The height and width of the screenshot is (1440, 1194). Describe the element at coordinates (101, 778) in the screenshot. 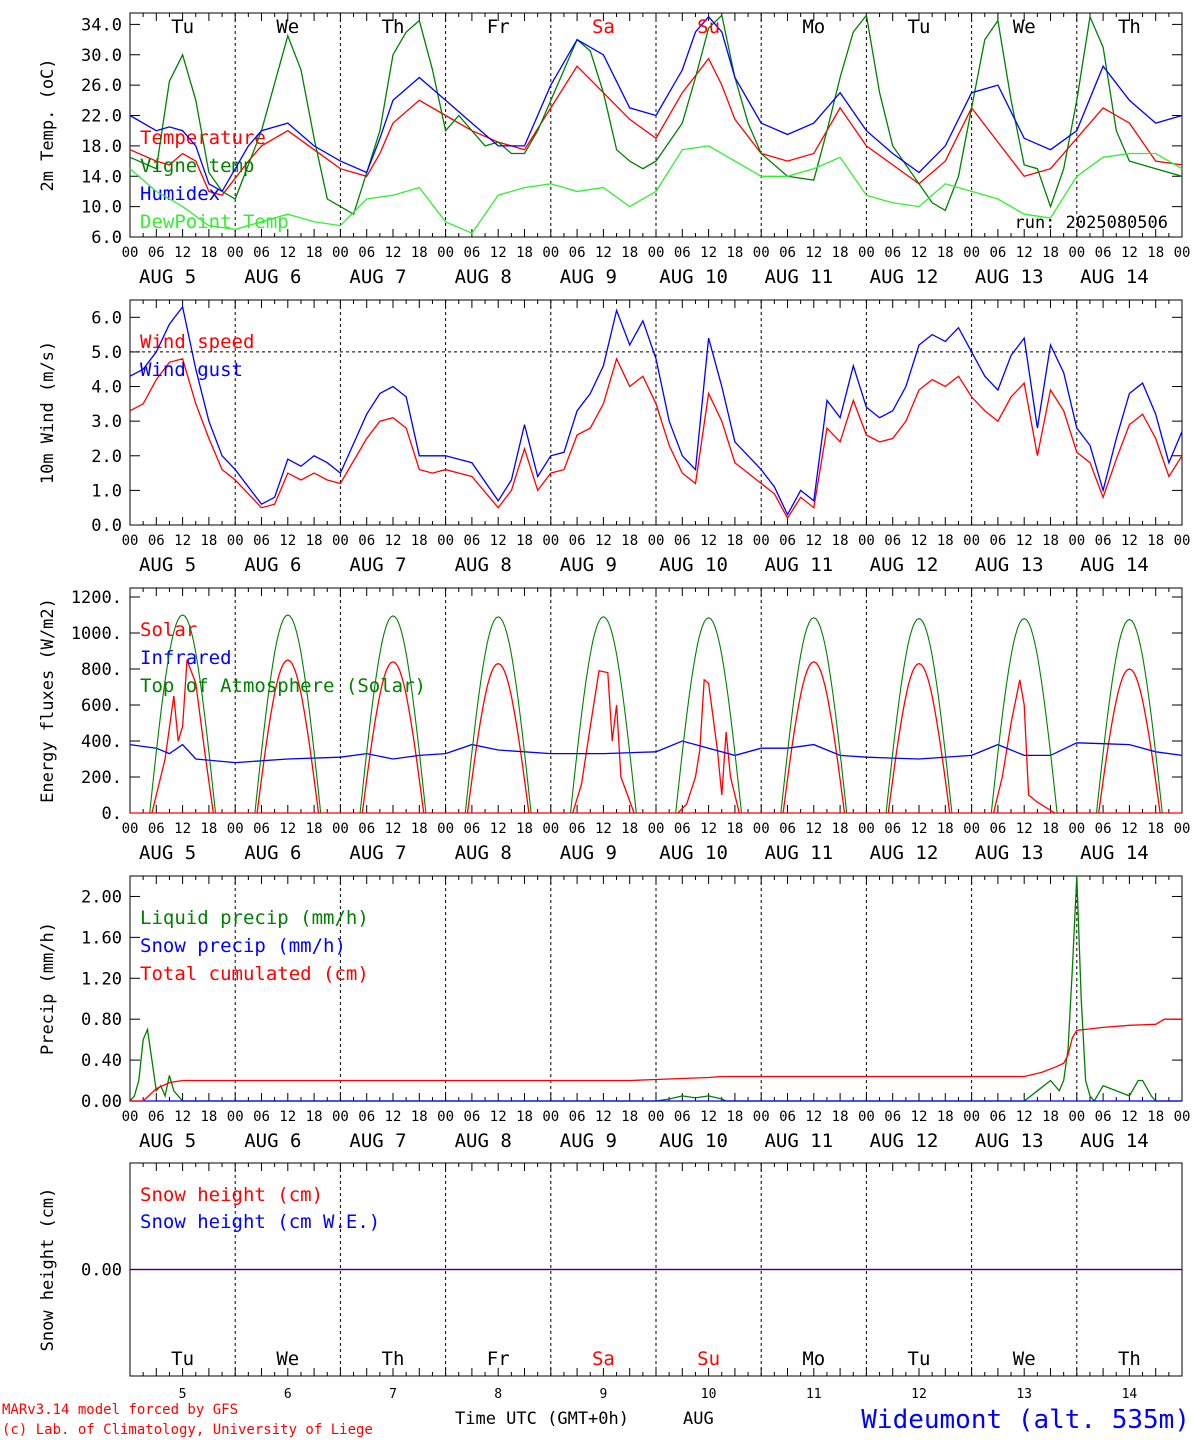

I see `y-tick-label: 200.` at that location.